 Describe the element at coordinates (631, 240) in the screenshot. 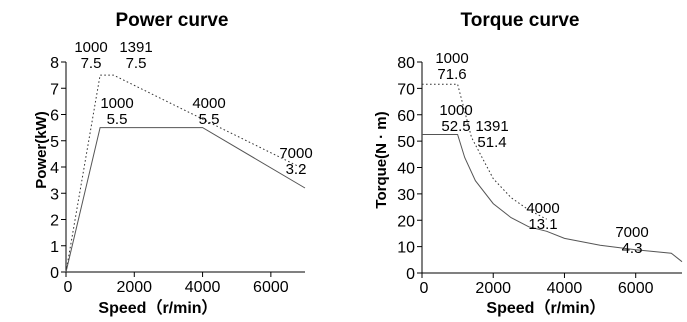

I see `t-annotation: 7000 4.3` at that location.